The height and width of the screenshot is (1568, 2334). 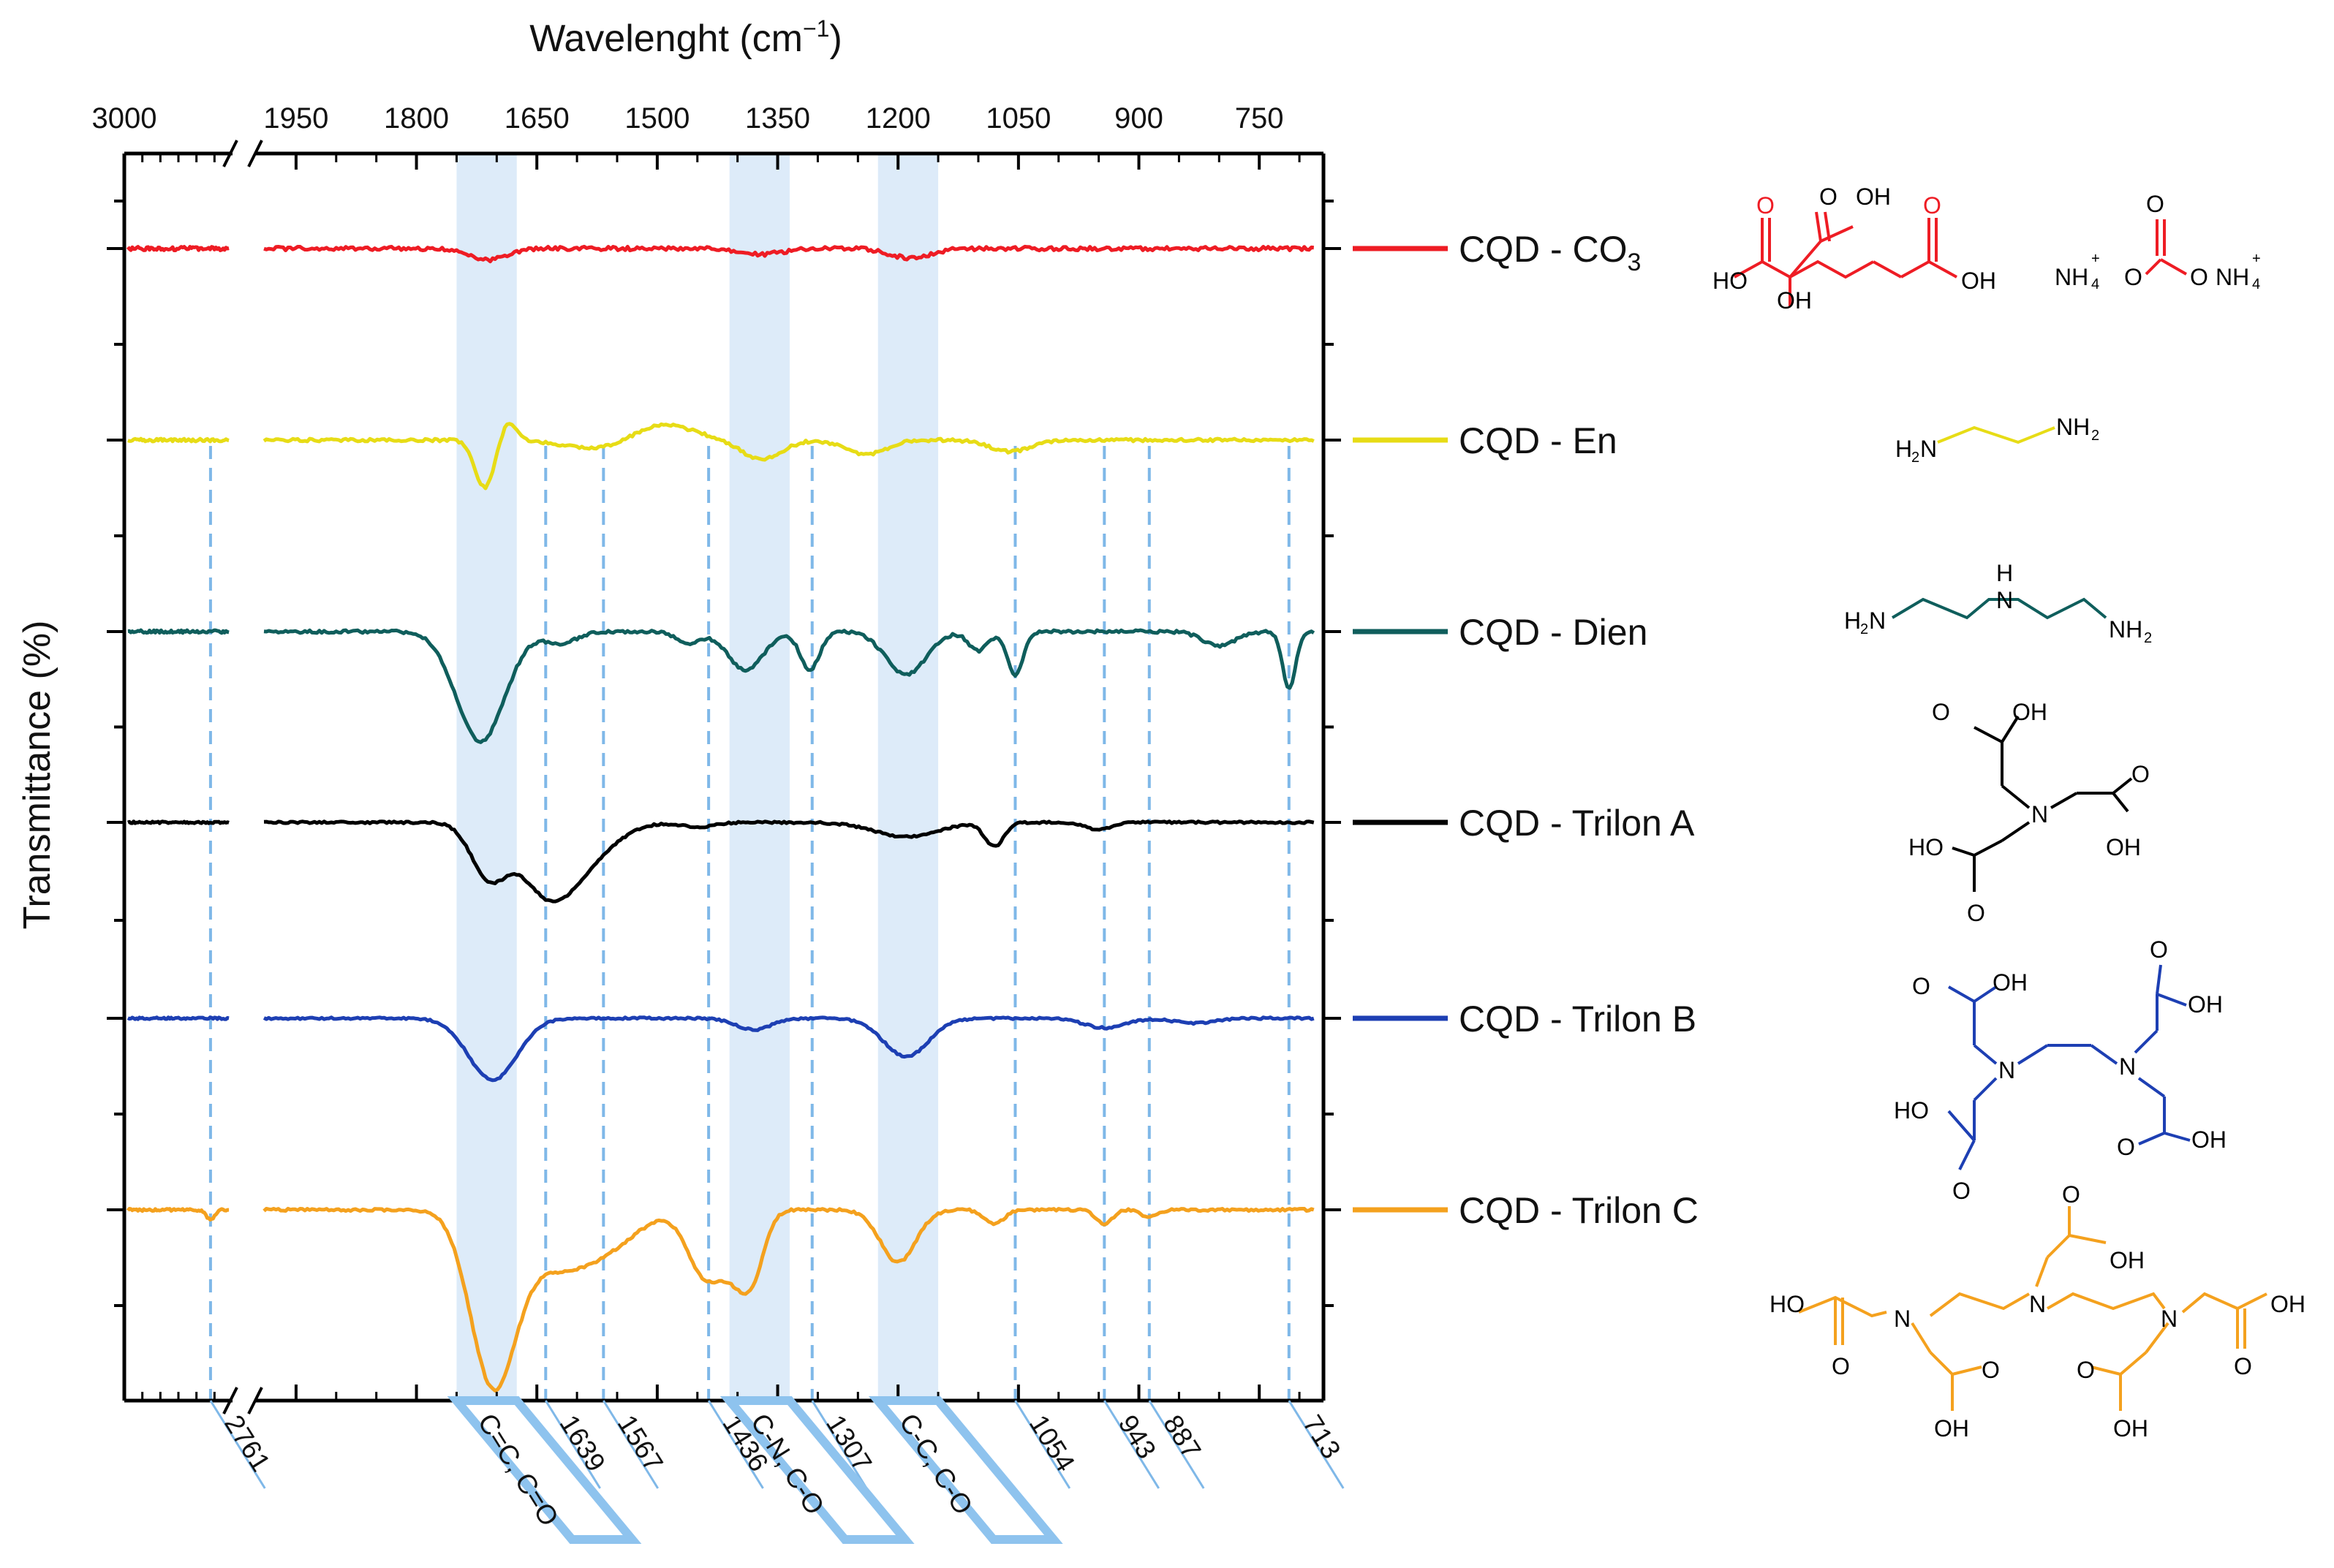 What do you see at coordinates (1052, 1444) in the screenshot?
I see `peak-label-1054: 1054` at bounding box center [1052, 1444].